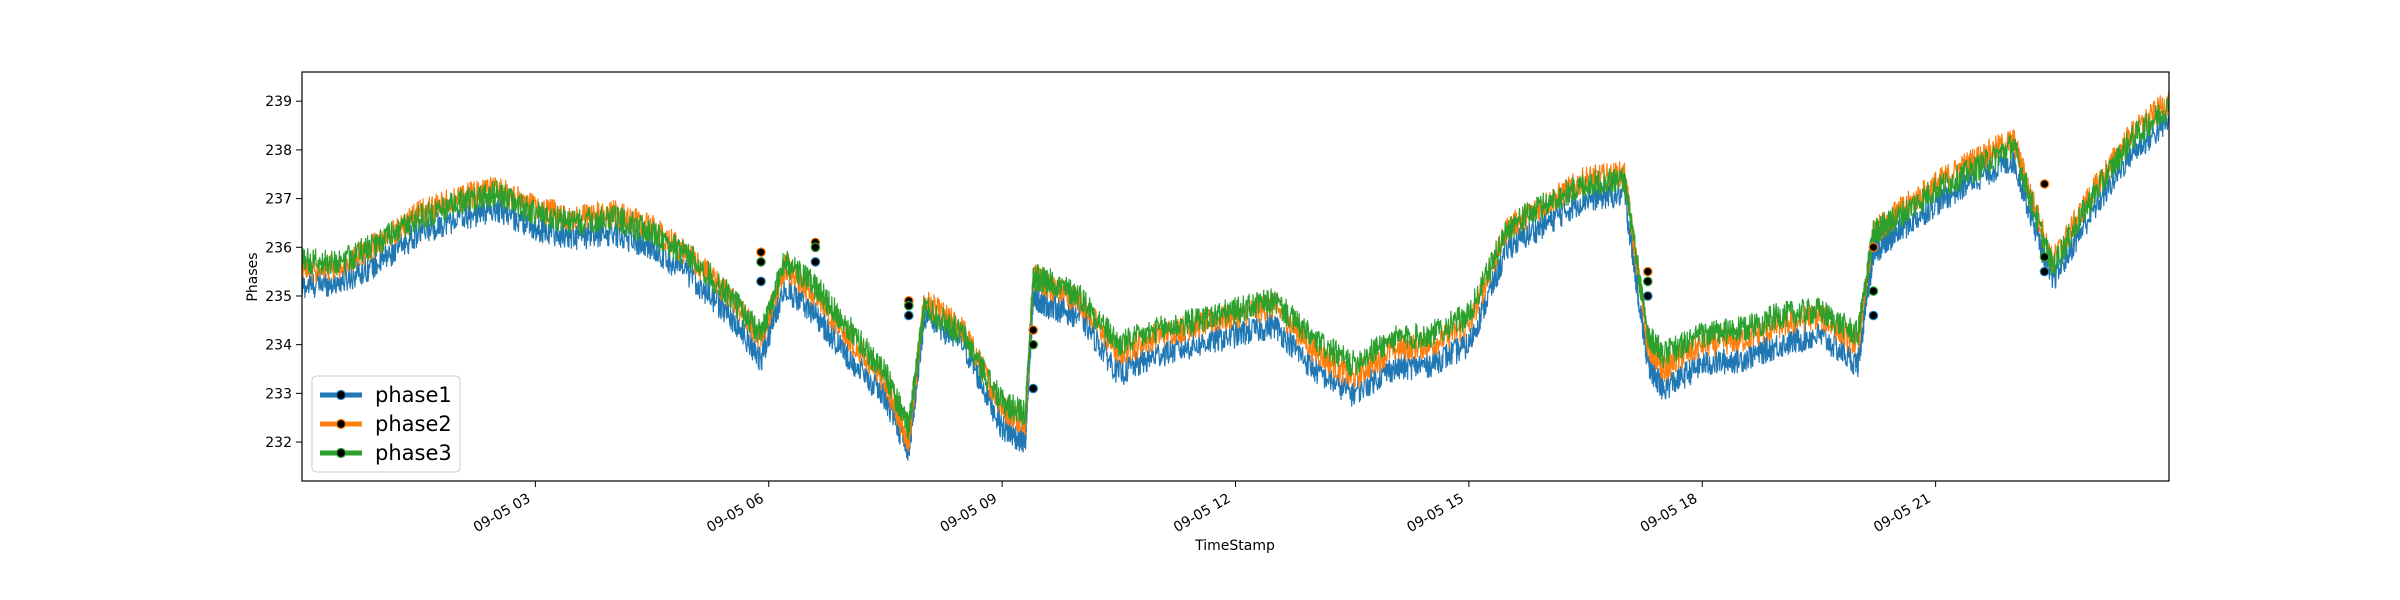  Describe the element at coordinates (1435, 513) in the screenshot. I see `x-tick-label: 09-05 15` at that location.